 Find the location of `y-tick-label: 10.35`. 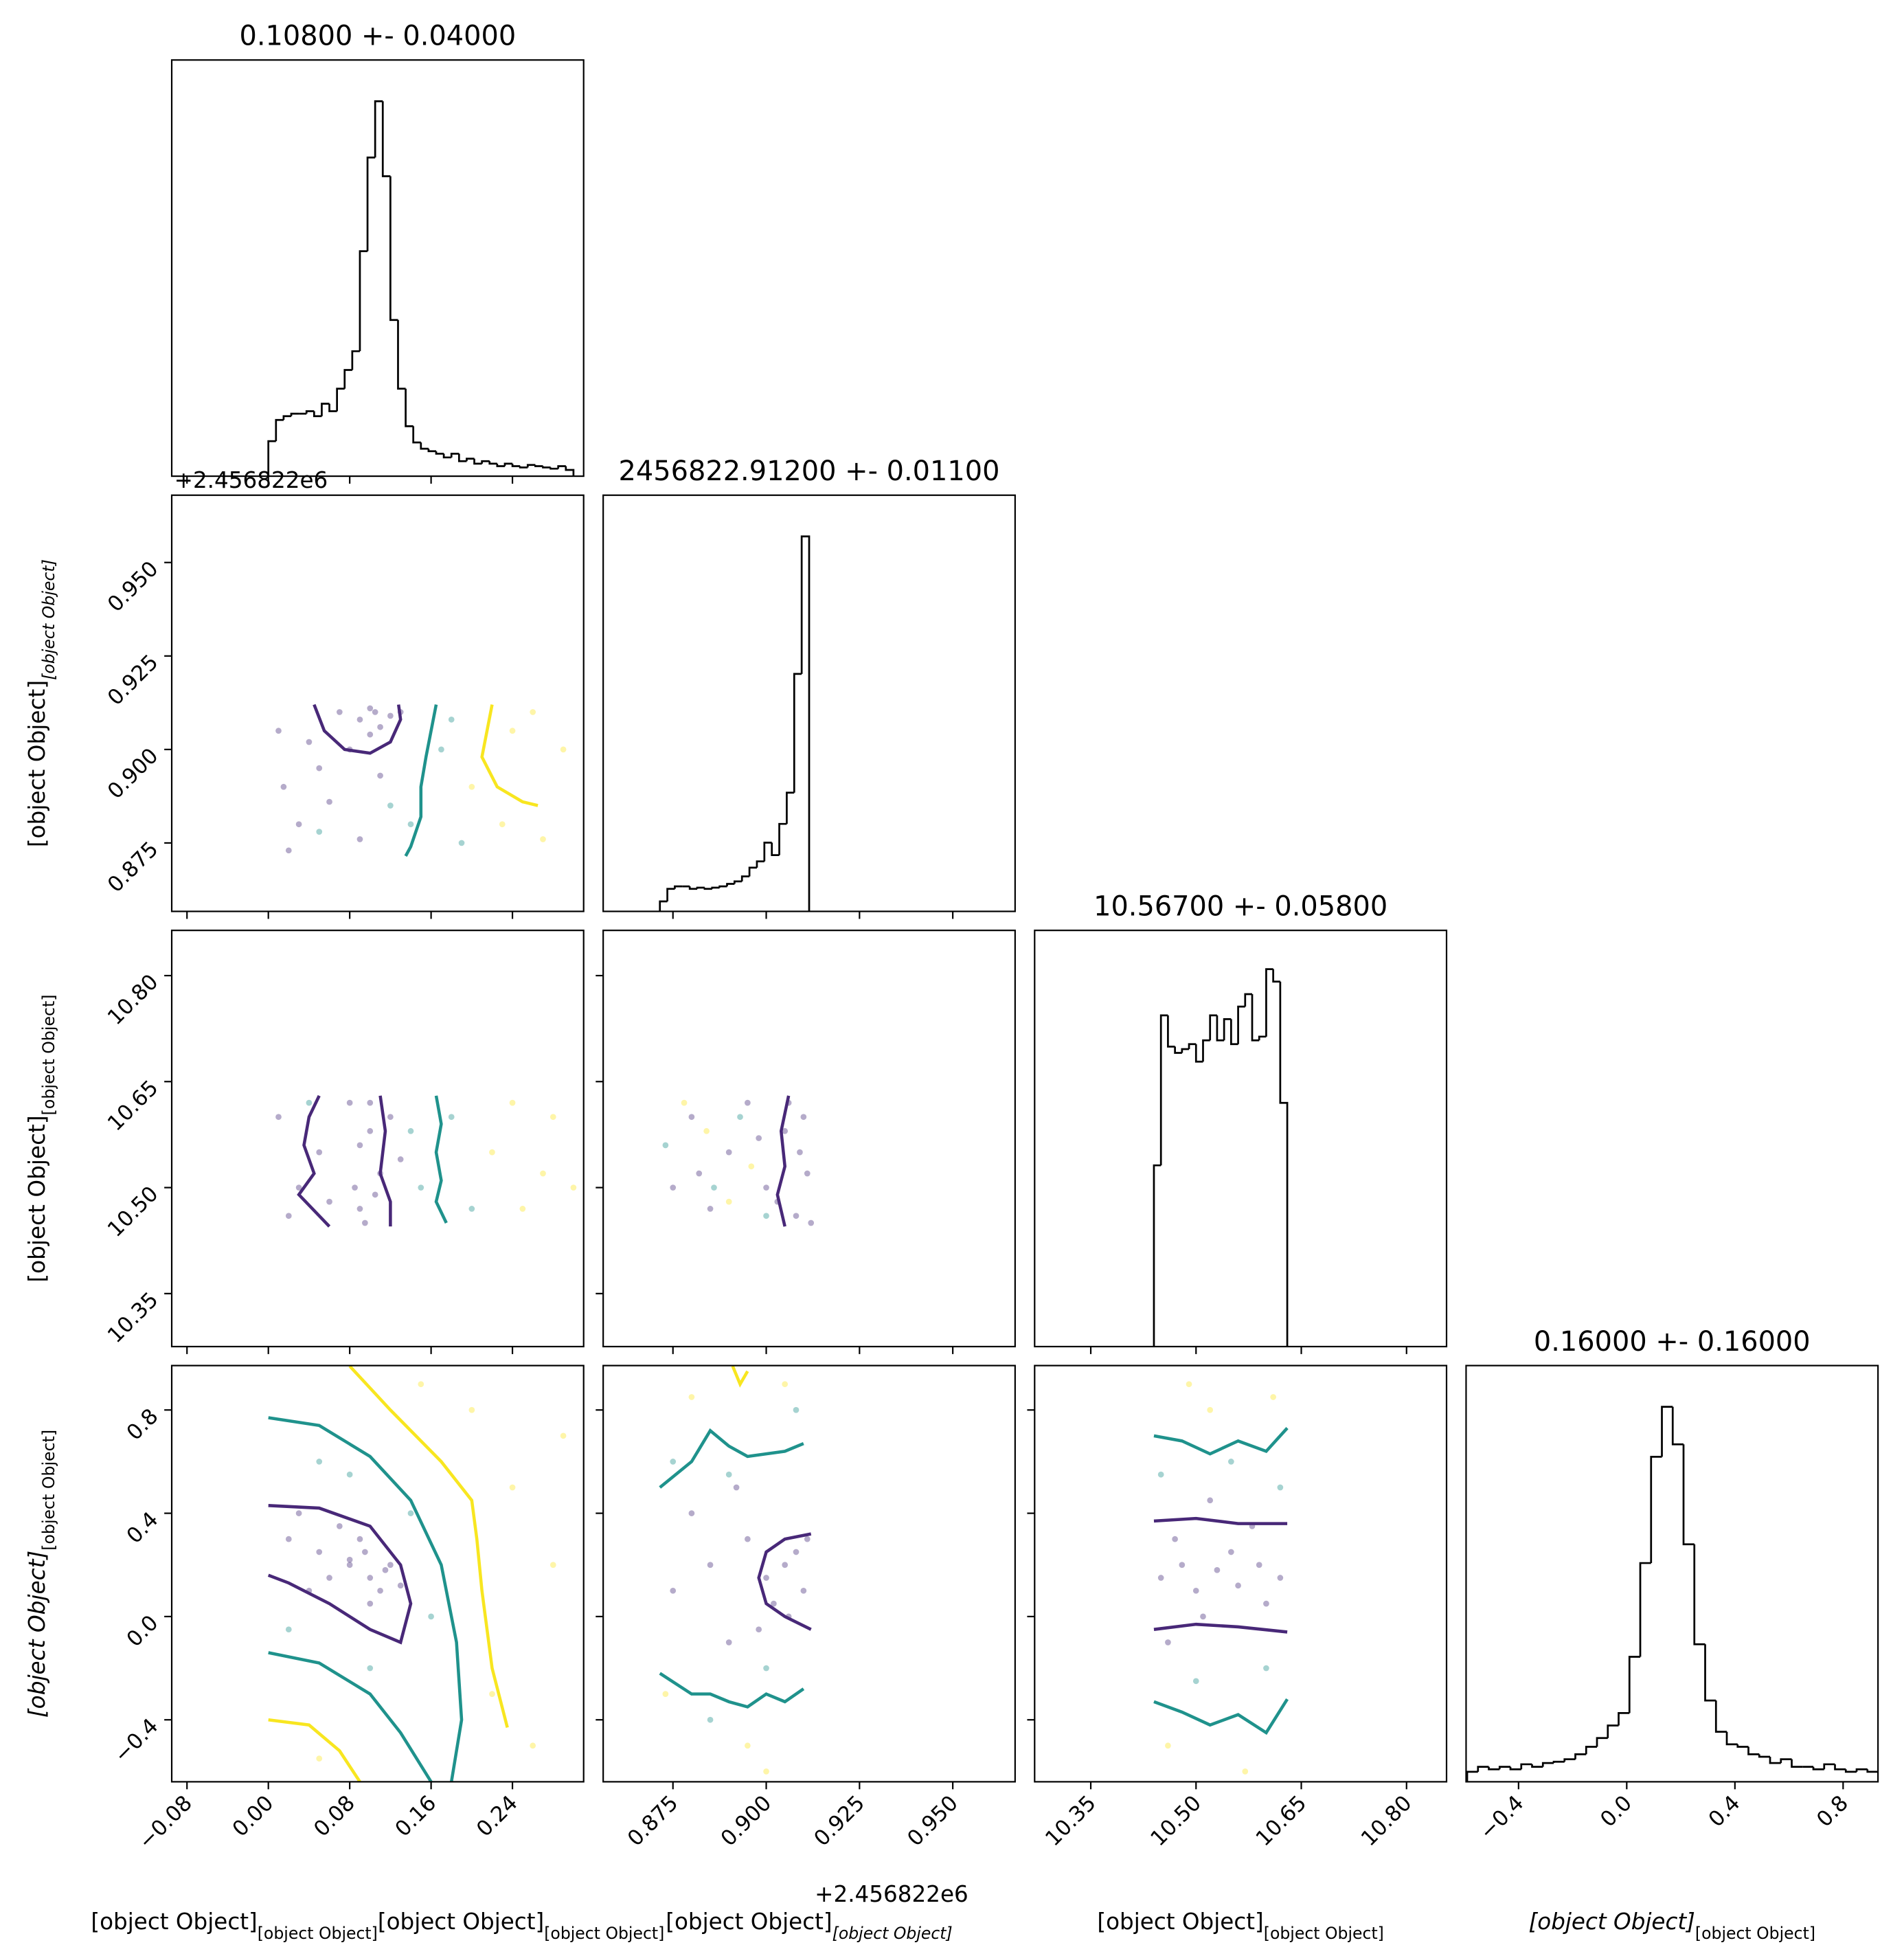

y-tick-label: 10.35 is located at coordinates (133, 1318).